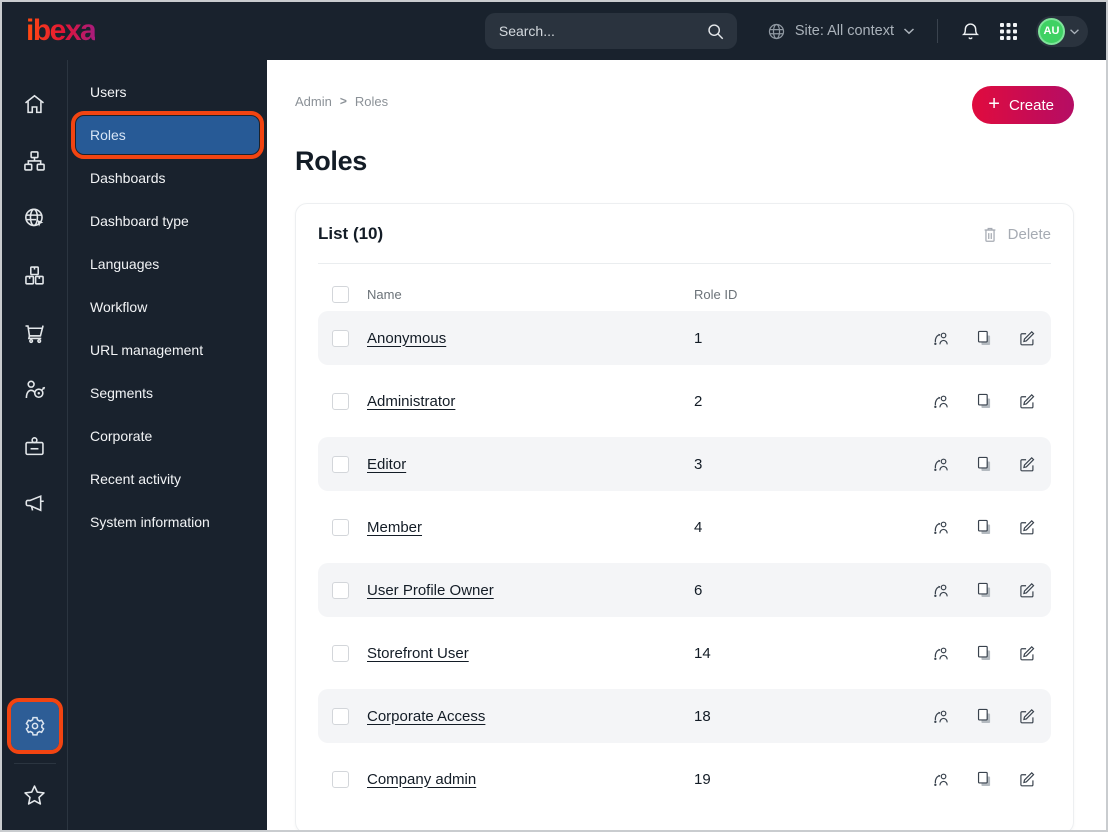 This screenshot has height=832, width=1108. I want to click on menu-item-languages: Languages, so click(125, 264).